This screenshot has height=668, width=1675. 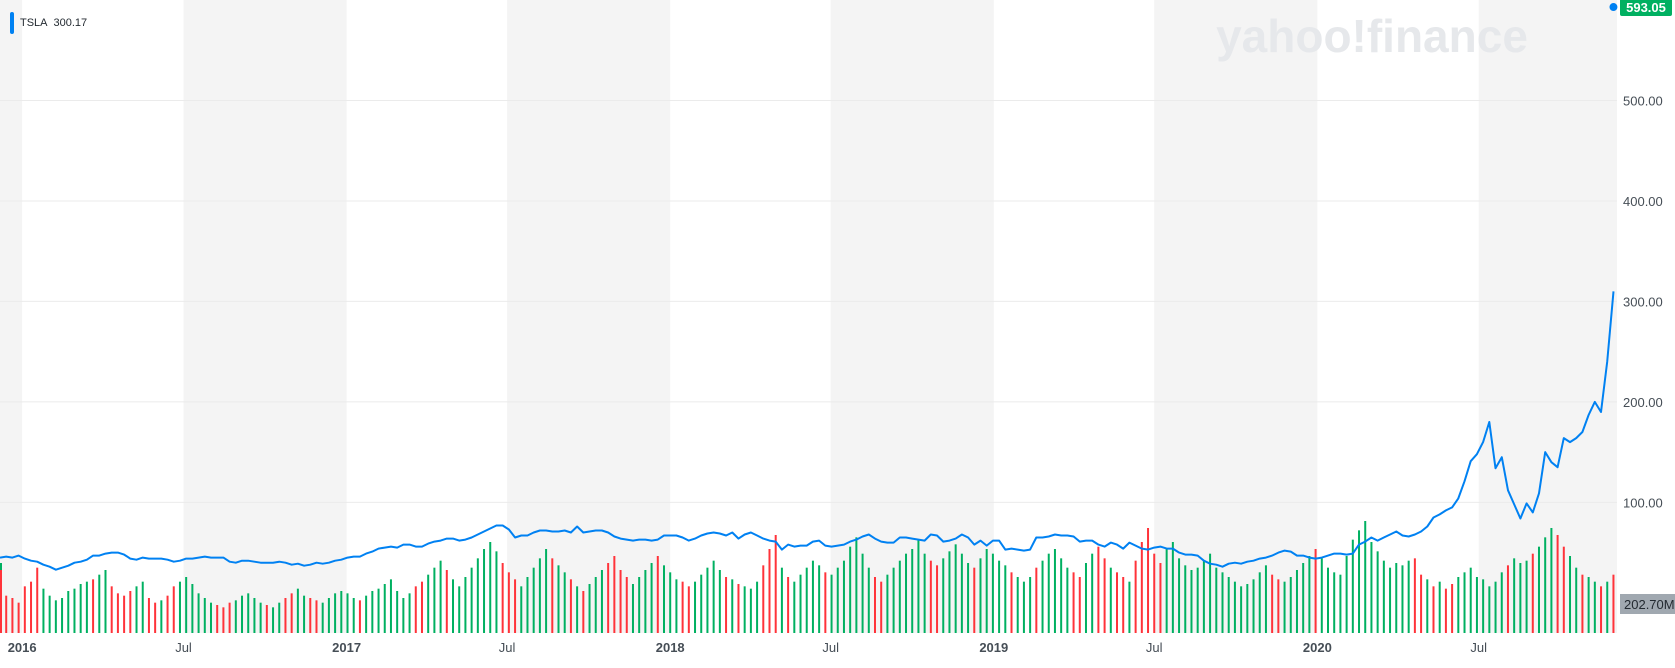 What do you see at coordinates (1643, 502) in the screenshot?
I see `y-tick-label: 100.00` at bounding box center [1643, 502].